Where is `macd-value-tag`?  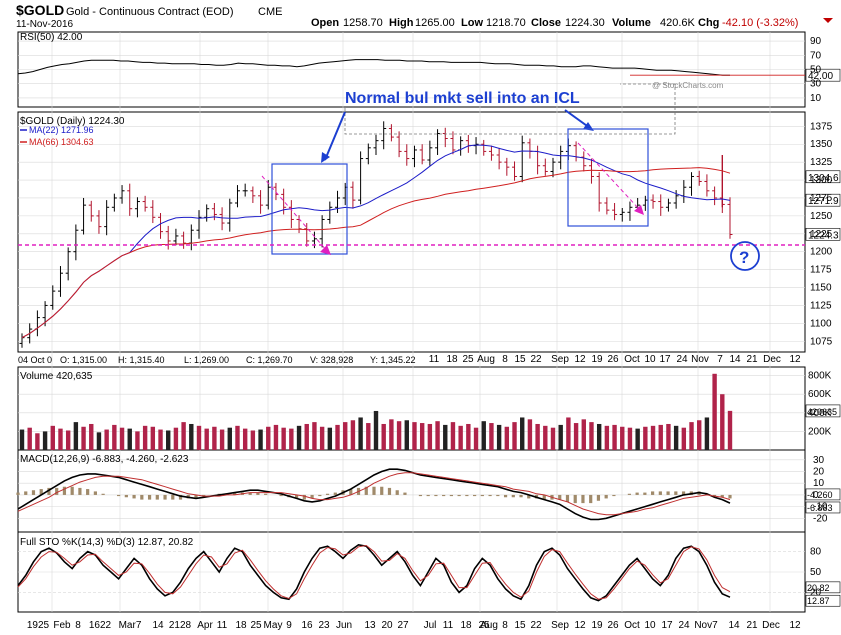 macd-value-tag is located at coordinates (823, 494).